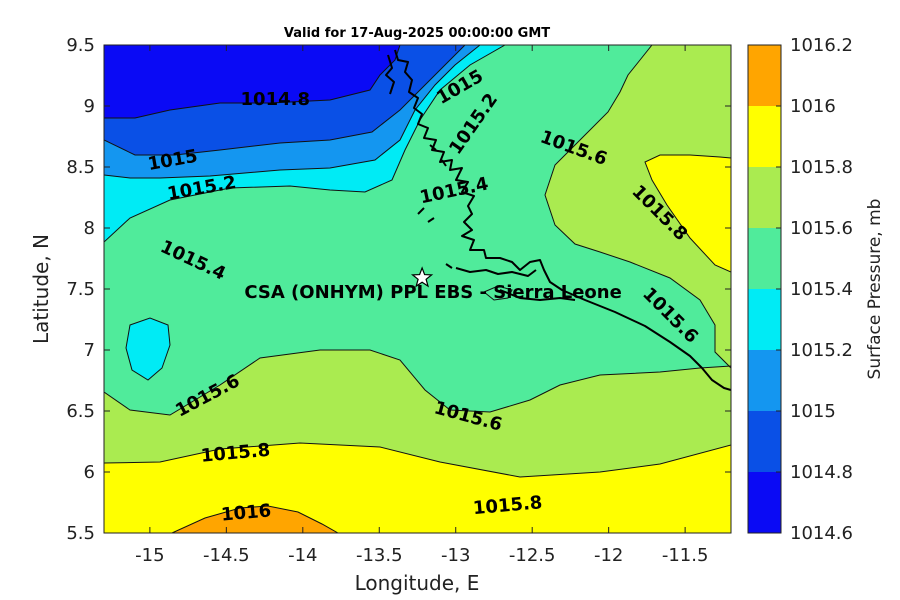  I want to click on site-marker: CSA (ONHYM) PPL EBS - Sierra Leone, so click(433, 284).